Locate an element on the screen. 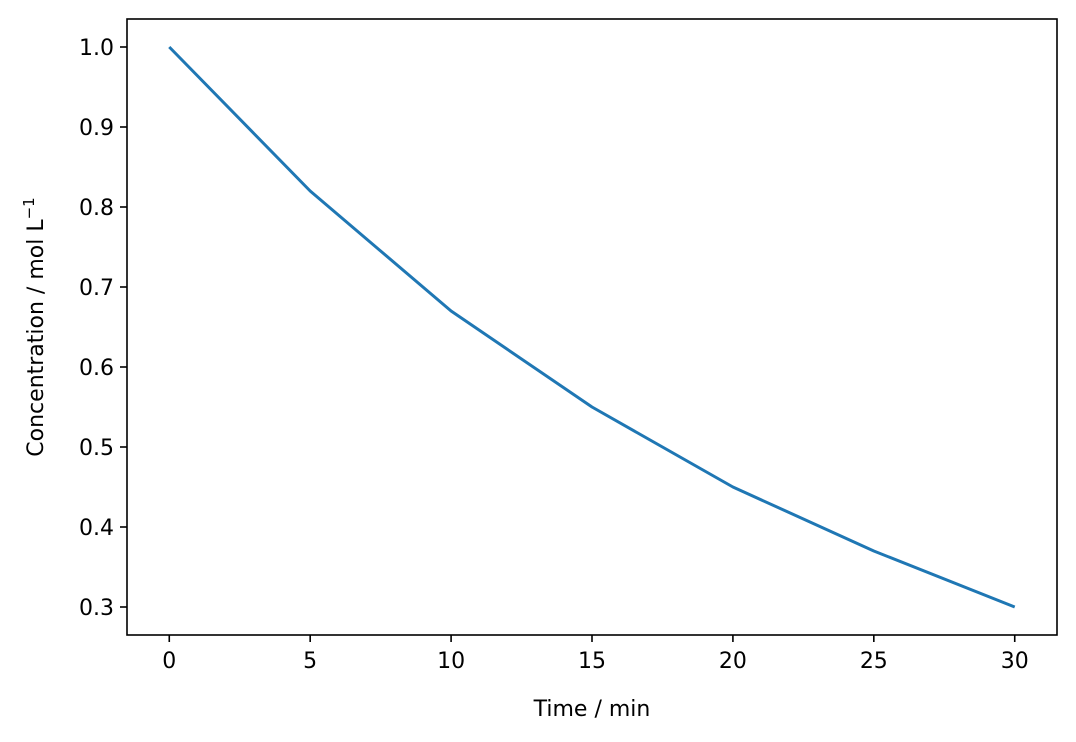 Image resolution: width=1076 pixels, height=742 pixels. y-tick-label: 0.9 is located at coordinates (96, 128).